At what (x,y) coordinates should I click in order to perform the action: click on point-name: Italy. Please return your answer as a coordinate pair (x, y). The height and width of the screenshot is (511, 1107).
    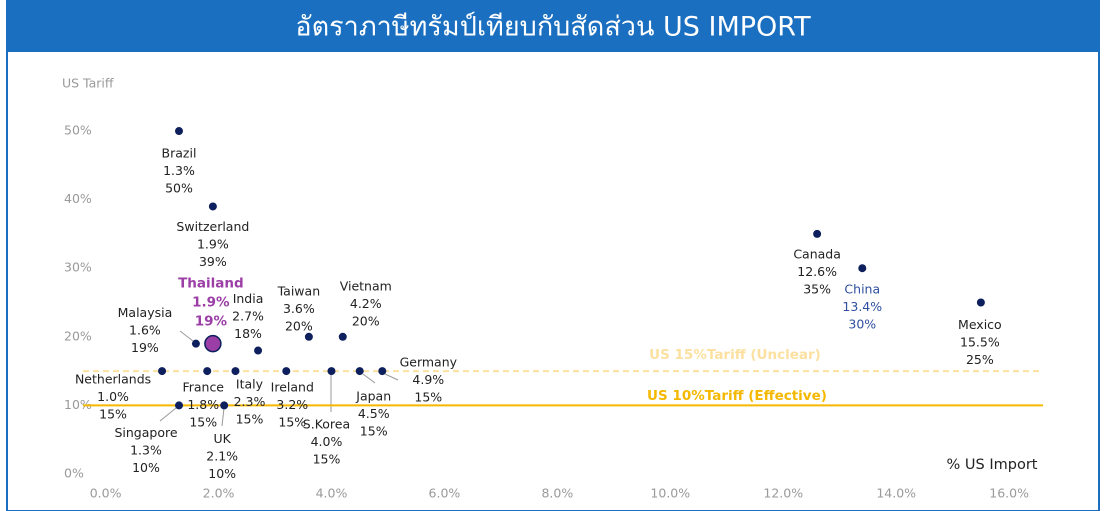
    Looking at the image, I should click on (250, 384).